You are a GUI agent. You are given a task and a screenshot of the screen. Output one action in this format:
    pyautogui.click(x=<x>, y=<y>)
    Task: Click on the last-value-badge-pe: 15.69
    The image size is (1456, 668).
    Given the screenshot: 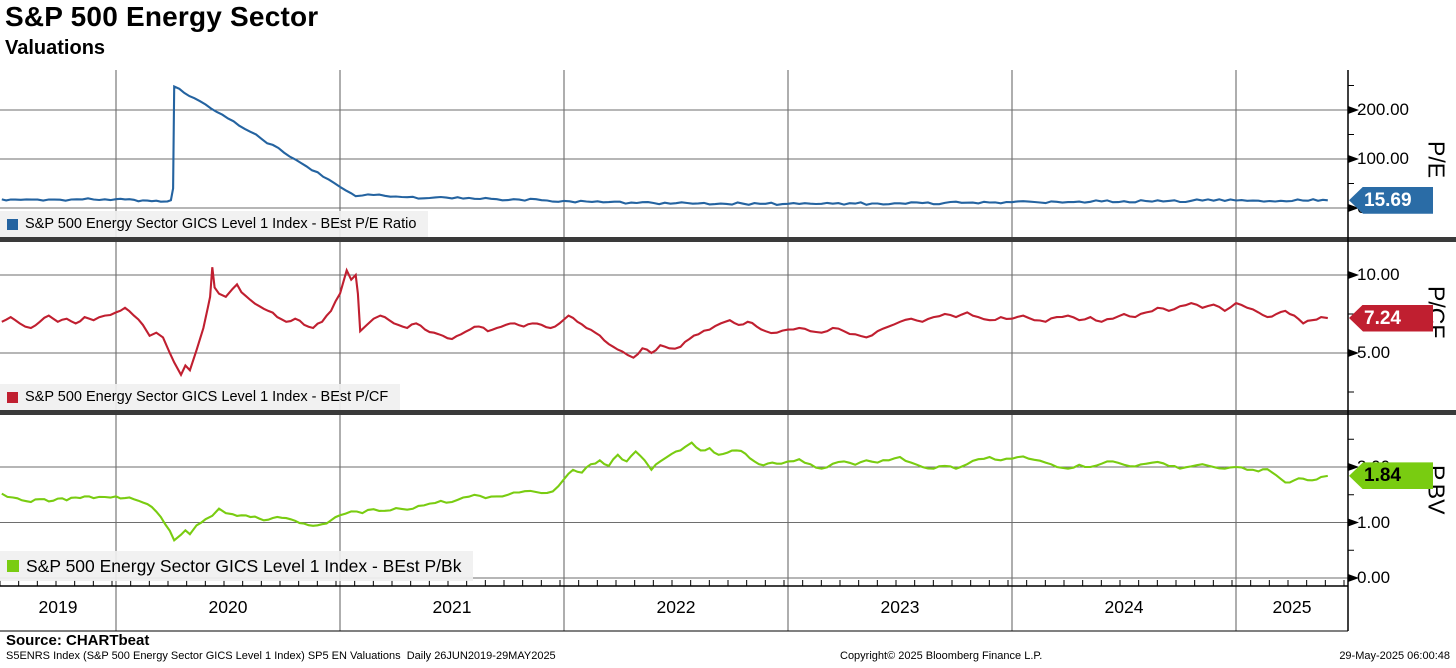 What is the action you would take?
    pyautogui.click(x=1391, y=200)
    